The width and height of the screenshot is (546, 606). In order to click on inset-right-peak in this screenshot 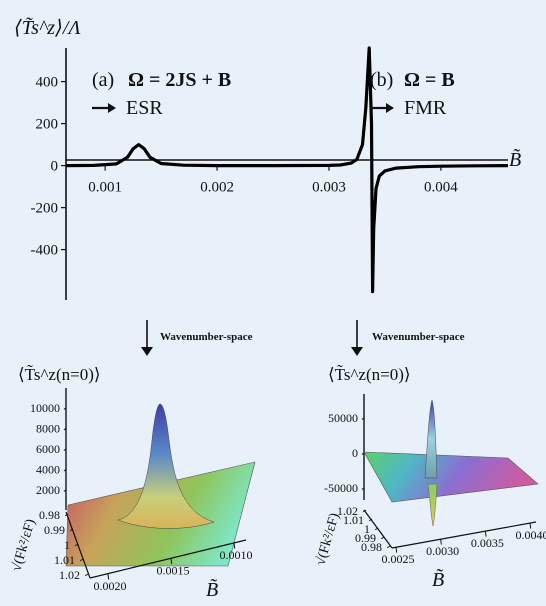, I will do `click(431, 439)`.